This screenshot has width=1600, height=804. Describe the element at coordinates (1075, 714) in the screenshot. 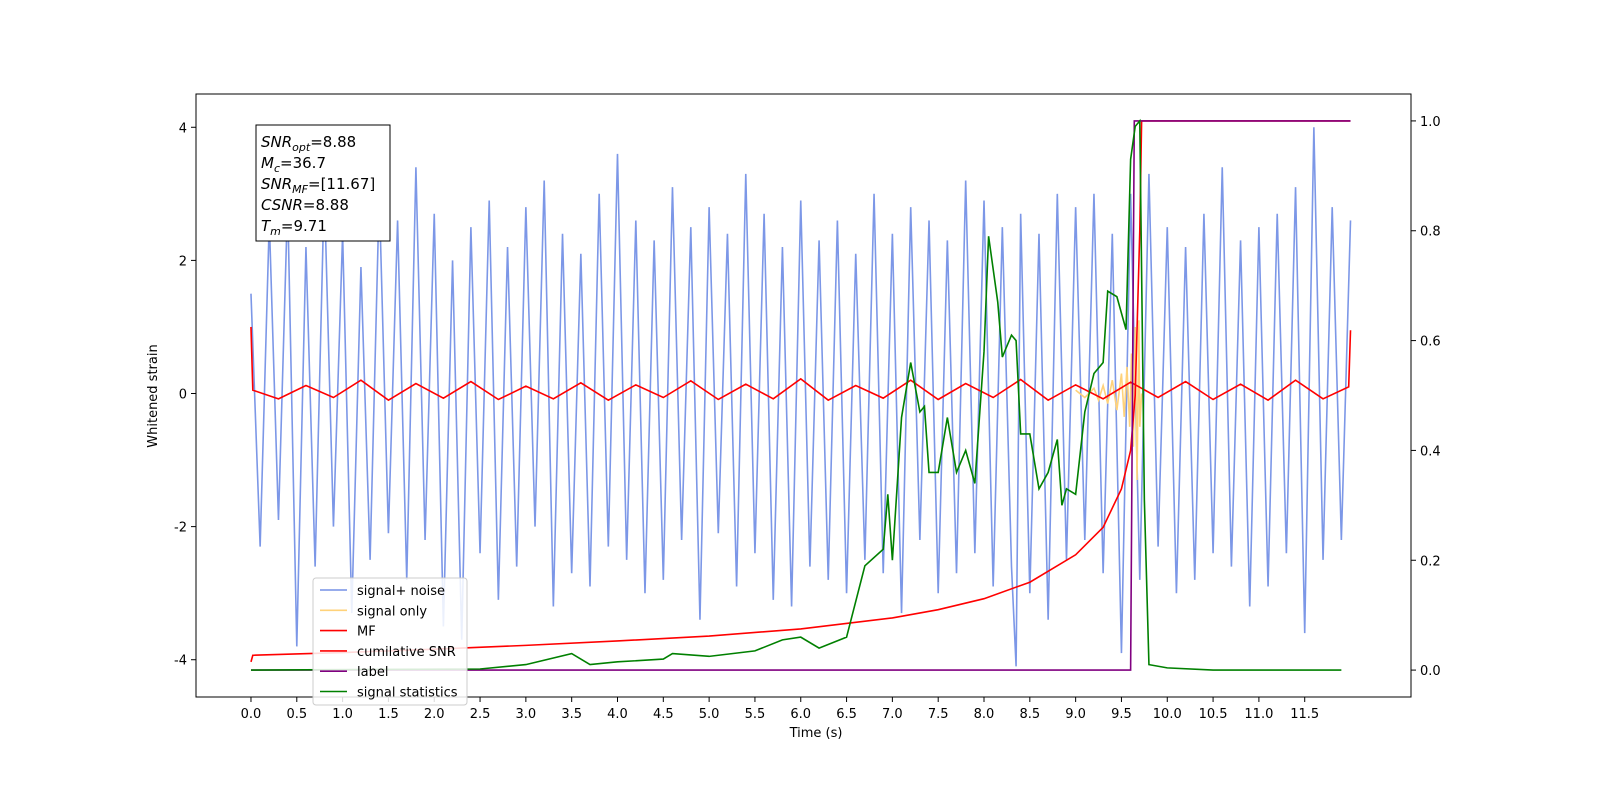

I see `x-tick-label: 9.0` at that location.